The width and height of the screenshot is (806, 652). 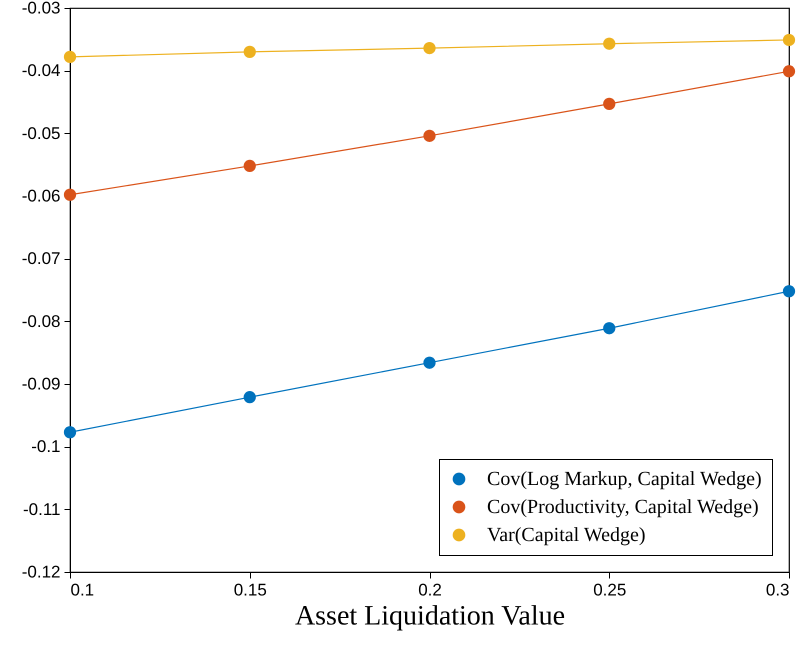 What do you see at coordinates (41, 321) in the screenshot?
I see `y-tick-label: -0.08` at bounding box center [41, 321].